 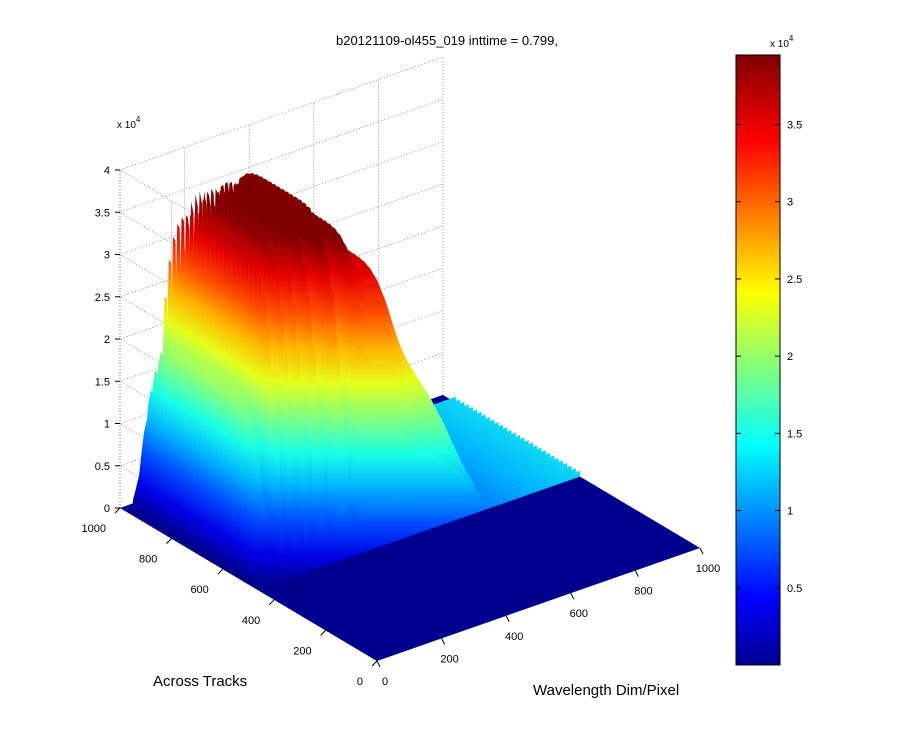 I want to click on x-tick-label: 0, so click(x=385, y=682).